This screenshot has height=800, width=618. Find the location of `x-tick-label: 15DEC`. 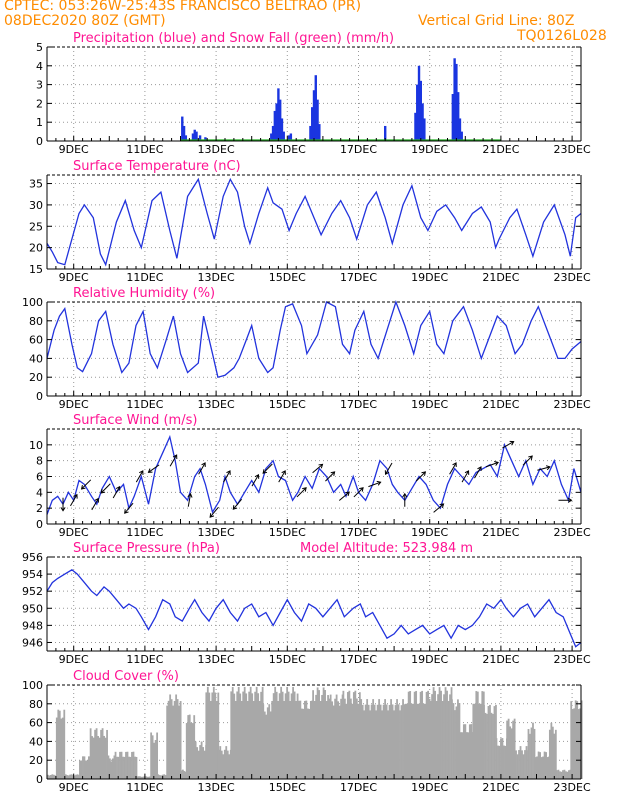

x-tick-label: 15DEC is located at coordinates (287, 404).